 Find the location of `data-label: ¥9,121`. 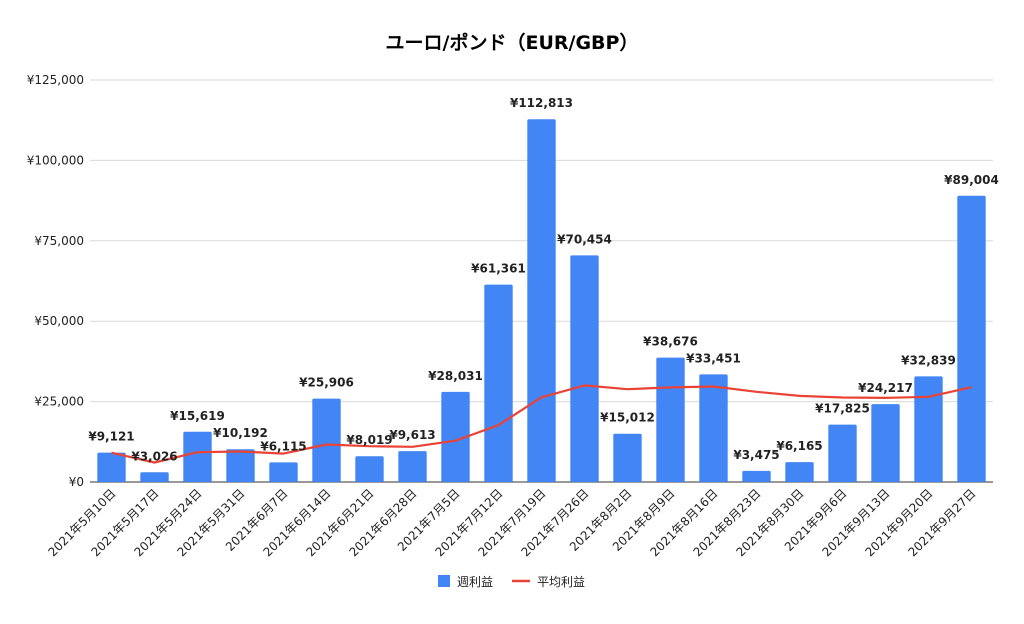

data-label: ¥9,121 is located at coordinates (111, 437).